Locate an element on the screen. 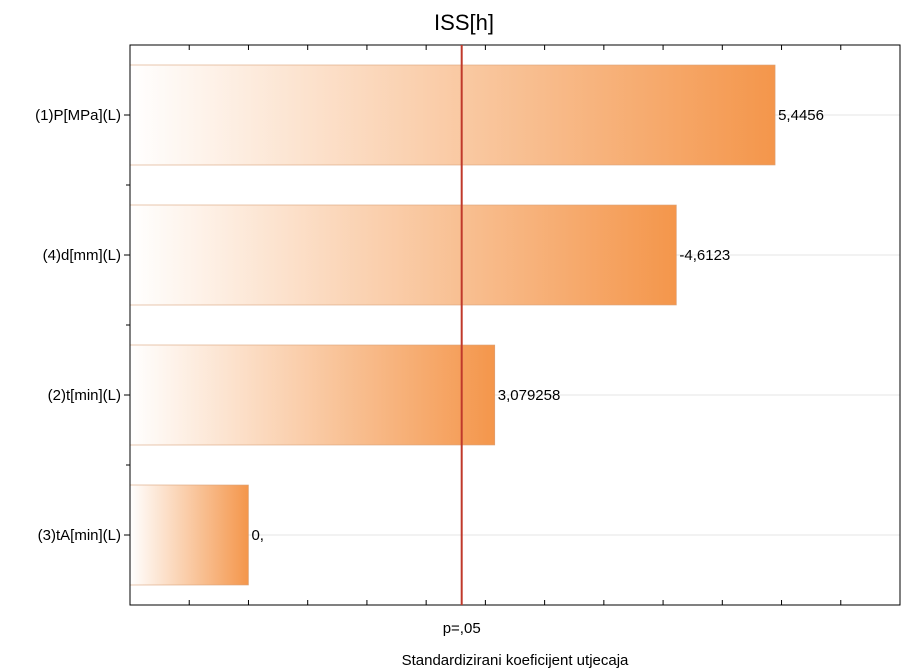 The height and width of the screenshot is (671, 906). category-label: (1)P[MPa](L) is located at coordinates (78, 115).